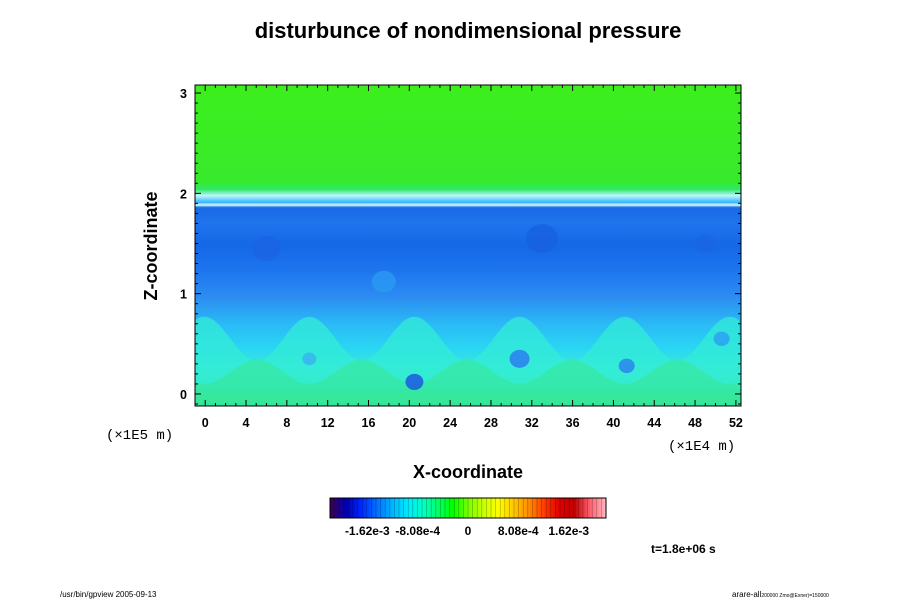  I want to click on bottom-green-band, so click(468, 382).